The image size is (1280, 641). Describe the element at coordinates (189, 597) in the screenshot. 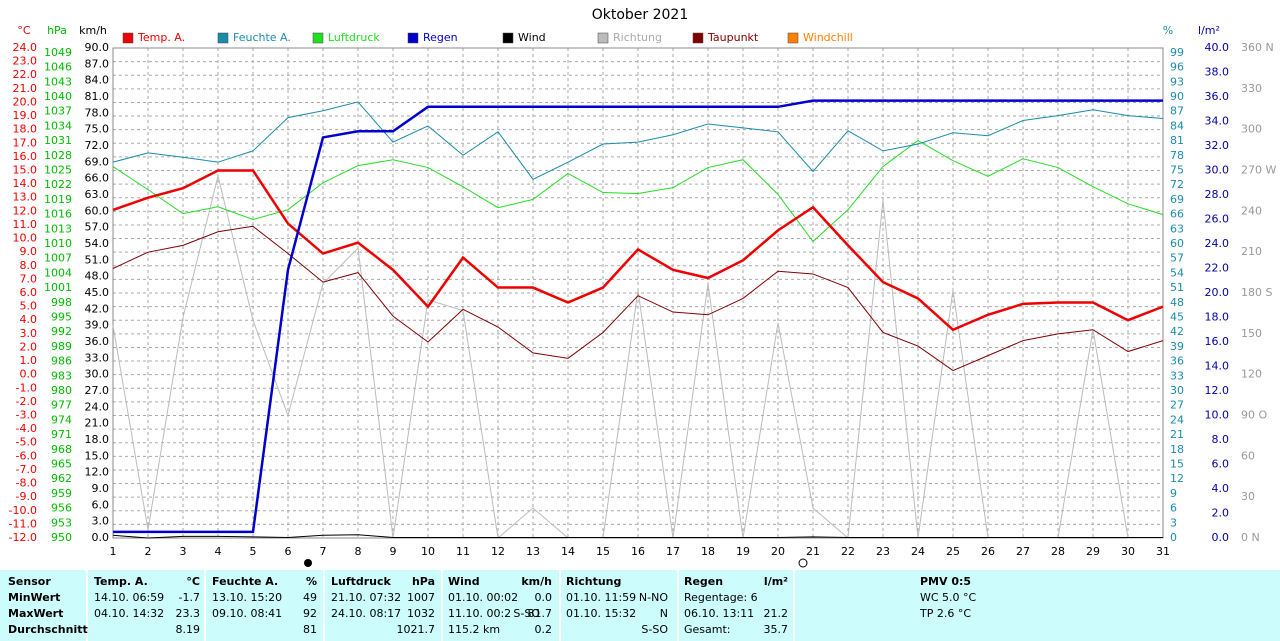

I see `table-cell: -1.7` at that location.